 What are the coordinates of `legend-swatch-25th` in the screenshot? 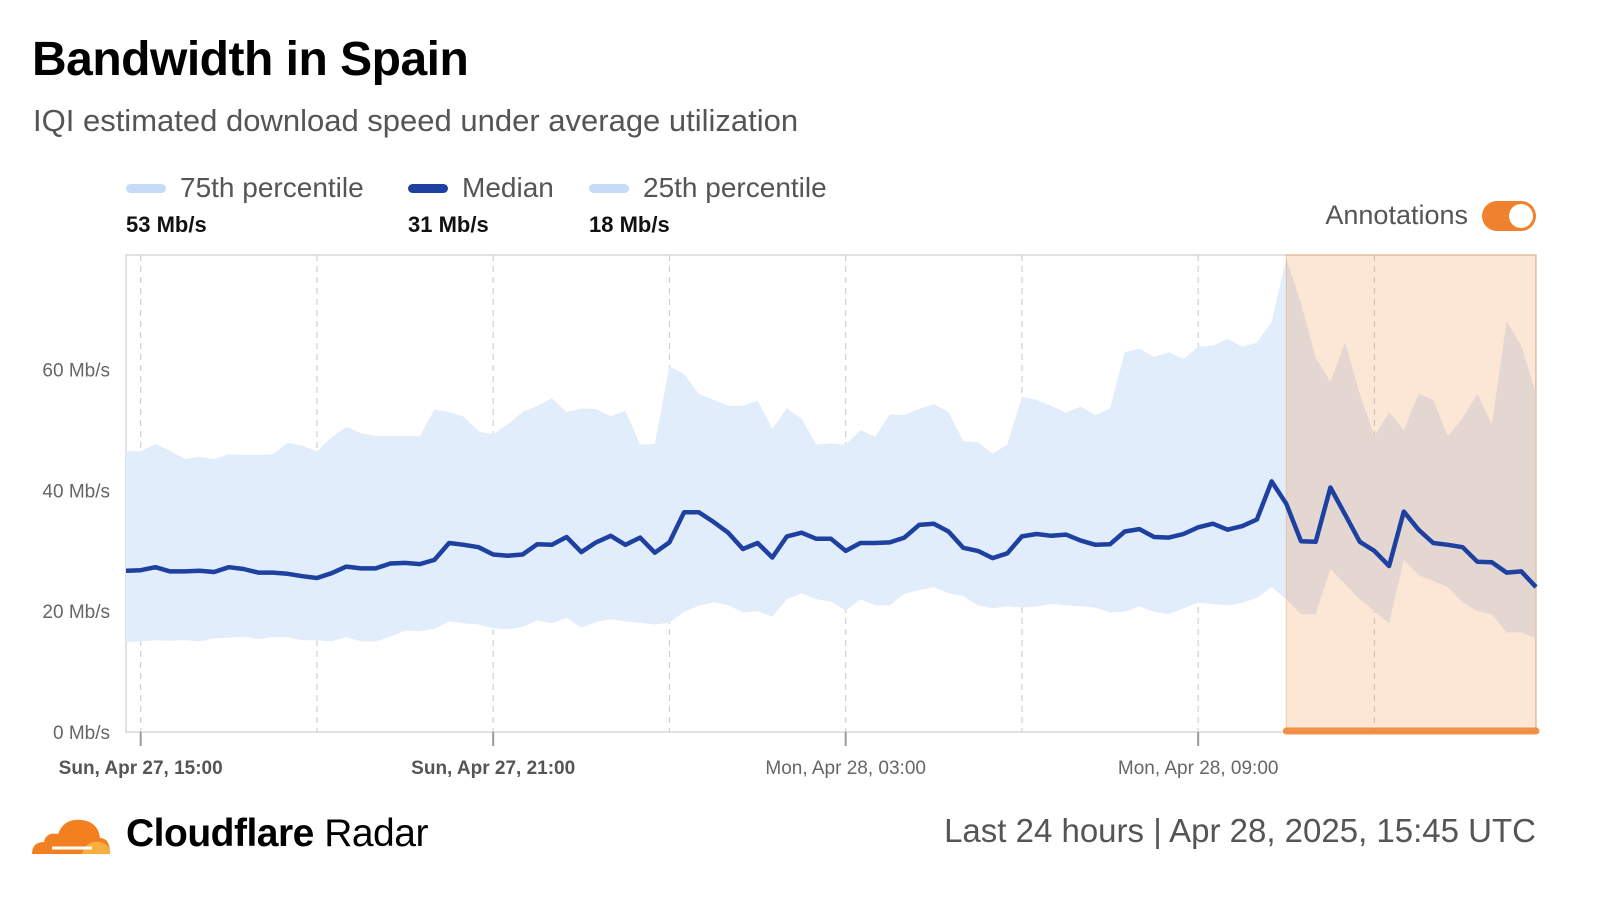 It's located at (609, 188).